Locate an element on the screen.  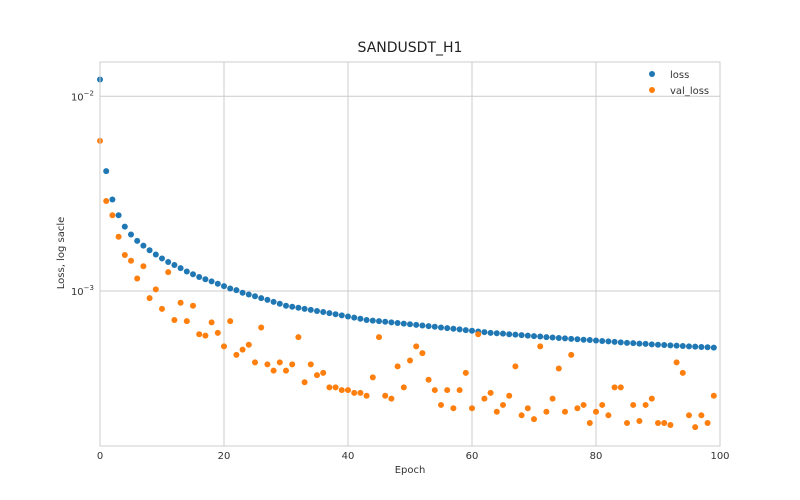
x-tick-label: 0 is located at coordinates (100, 456).